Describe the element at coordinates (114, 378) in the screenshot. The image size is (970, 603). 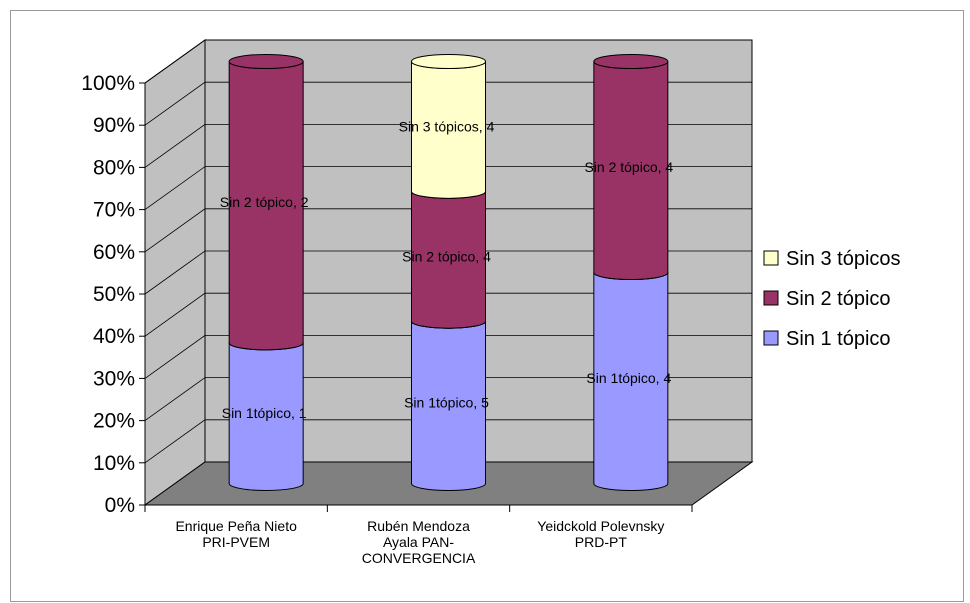
I see `y-tick-label: 30%` at that location.